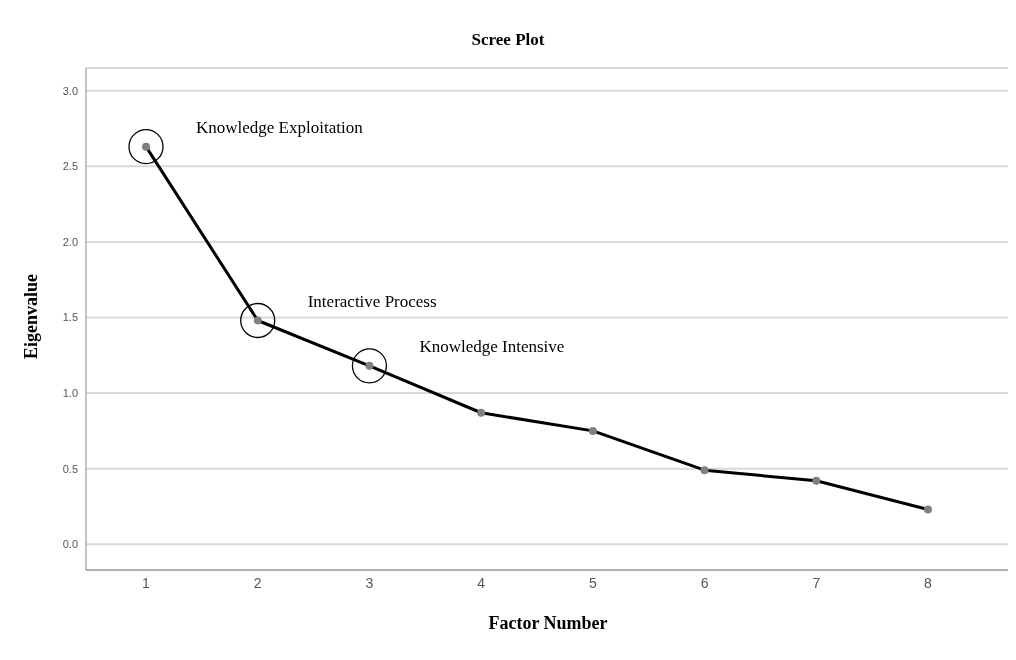  I want to click on y-axis-title: Eigenvalue, so click(31, 317).